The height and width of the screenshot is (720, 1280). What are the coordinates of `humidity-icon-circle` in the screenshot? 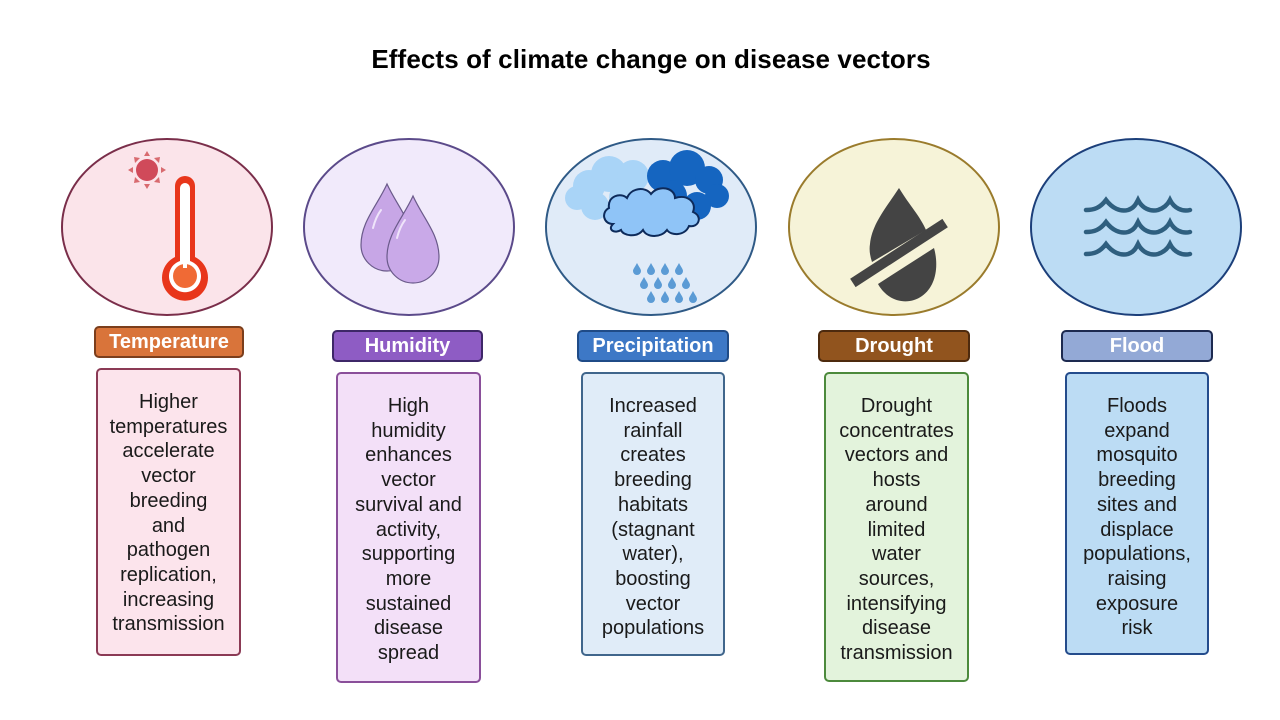 It's located at (409, 227).